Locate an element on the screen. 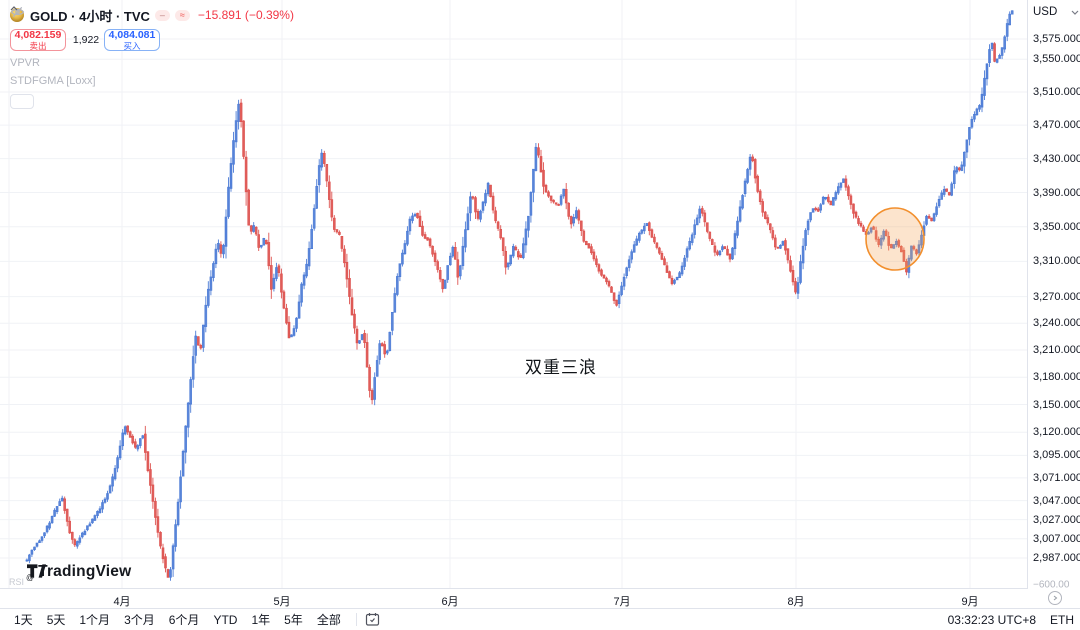 This screenshot has width=1080, height=630. logo-text: TradingView is located at coordinates (85, 571).